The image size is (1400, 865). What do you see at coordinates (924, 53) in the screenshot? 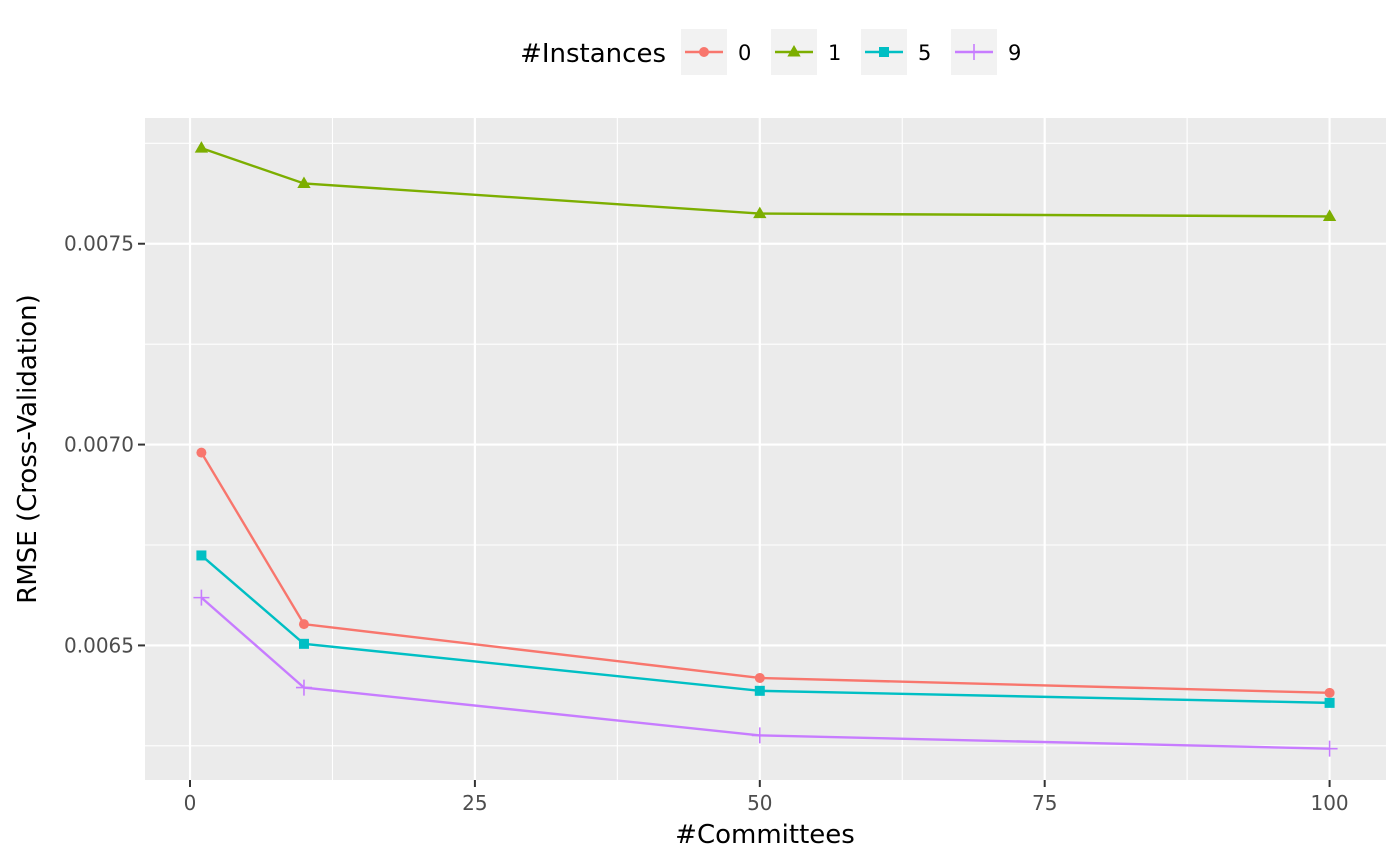
I see `legend-label: 5` at bounding box center [924, 53].